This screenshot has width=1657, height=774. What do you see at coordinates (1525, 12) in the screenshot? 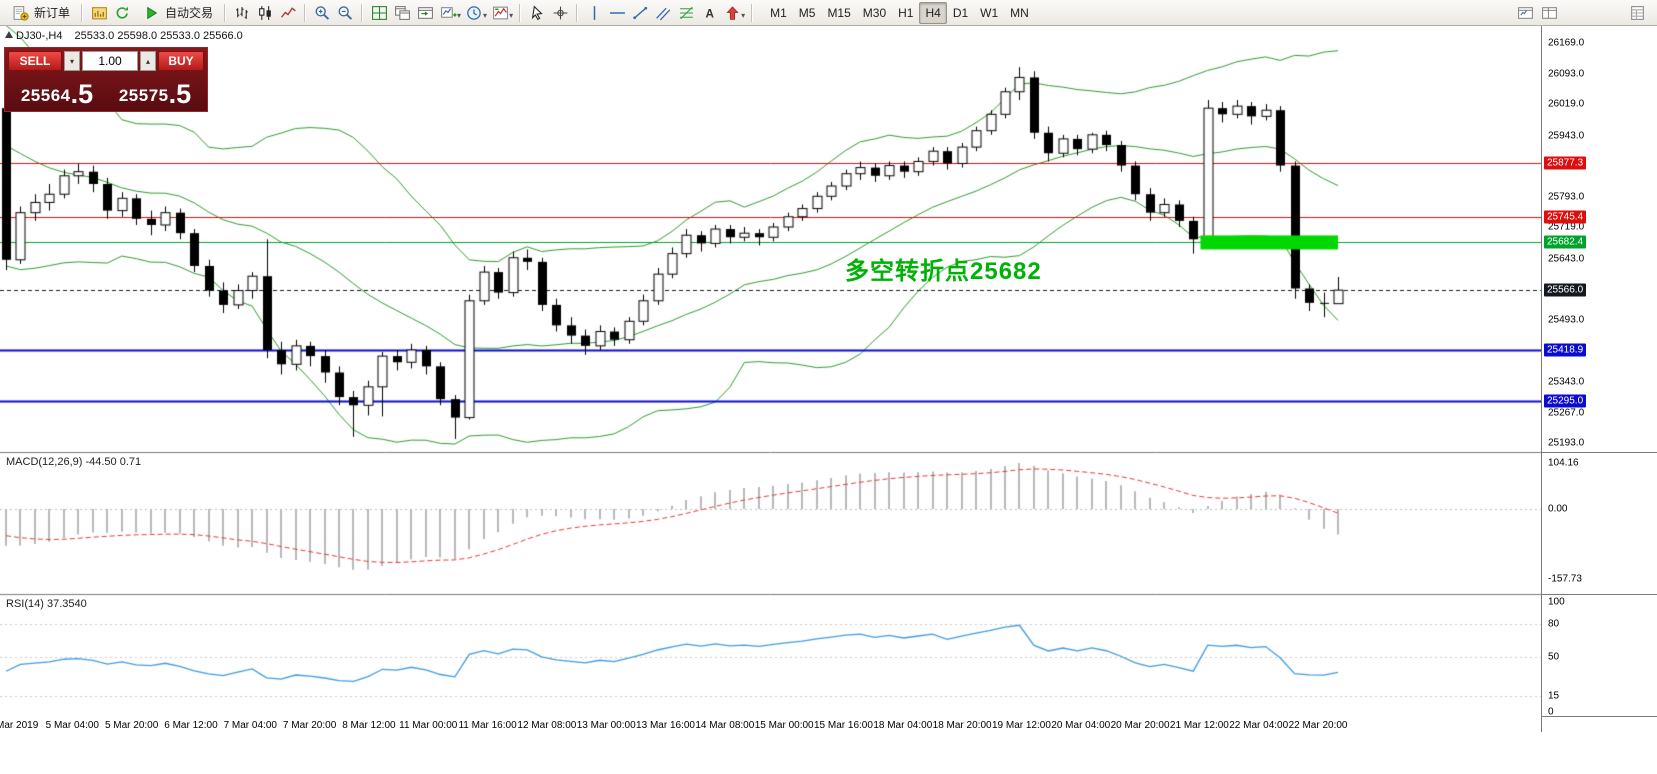
I see `chart-window-icon` at bounding box center [1525, 12].